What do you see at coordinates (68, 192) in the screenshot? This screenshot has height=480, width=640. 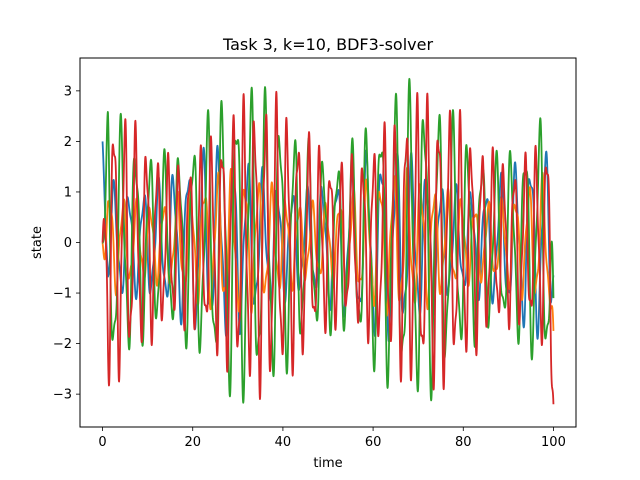 I see `y-tick-label: 1` at bounding box center [68, 192].